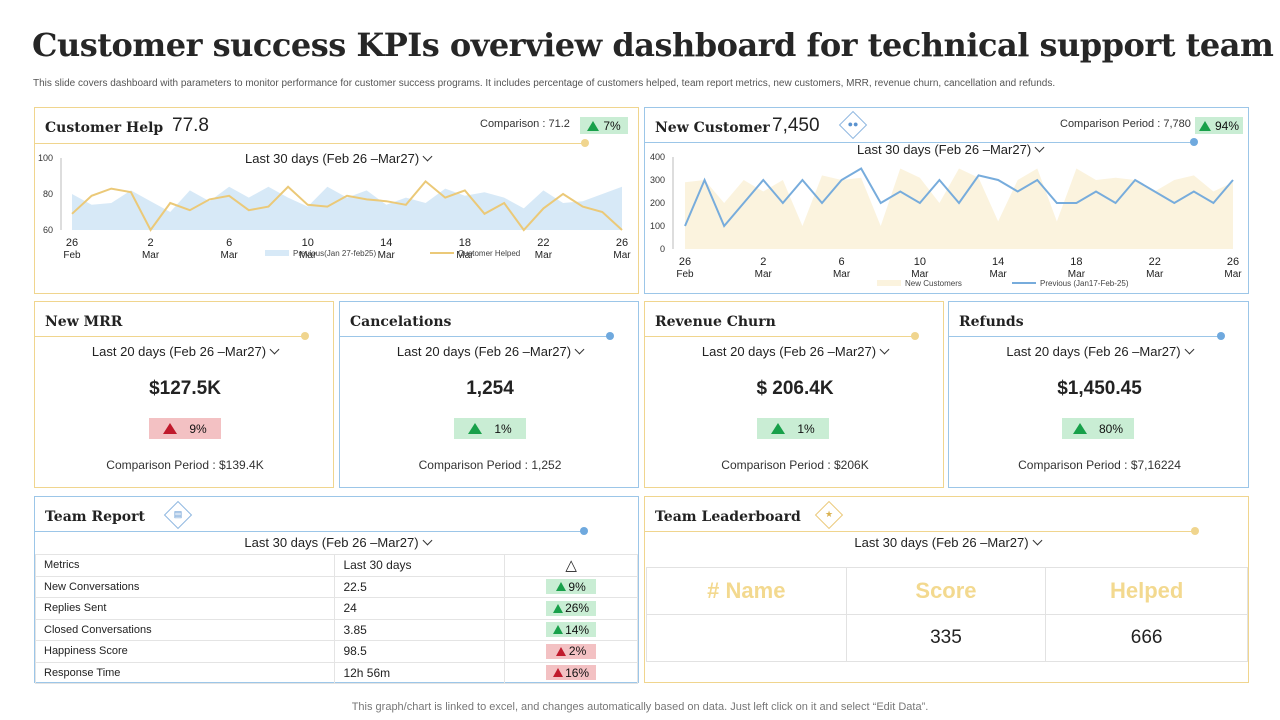 Image resolution: width=1280 pixels, height=720 pixels. I want to click on column-header: Score, so click(946, 591).